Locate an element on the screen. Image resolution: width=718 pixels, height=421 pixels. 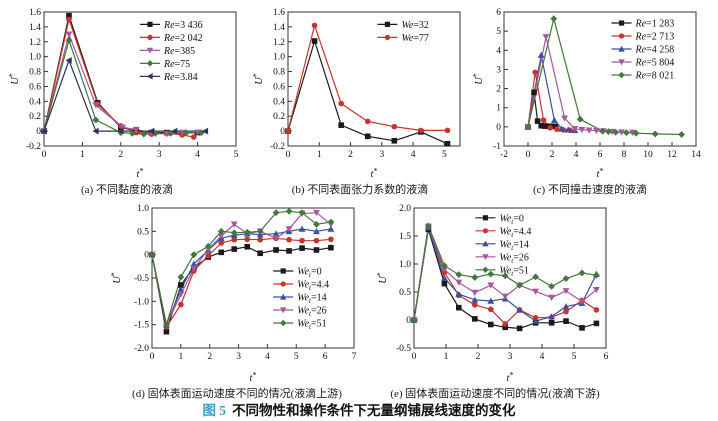
svg-text: 7 is located at coordinates (354, 357).